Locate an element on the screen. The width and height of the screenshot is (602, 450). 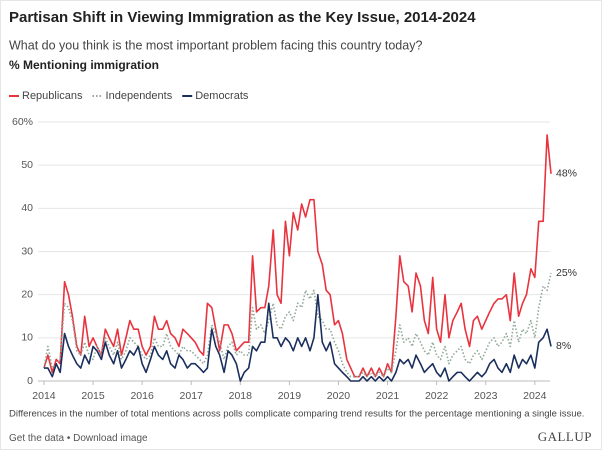
y-tick-label: 0 is located at coordinates (30, 381).